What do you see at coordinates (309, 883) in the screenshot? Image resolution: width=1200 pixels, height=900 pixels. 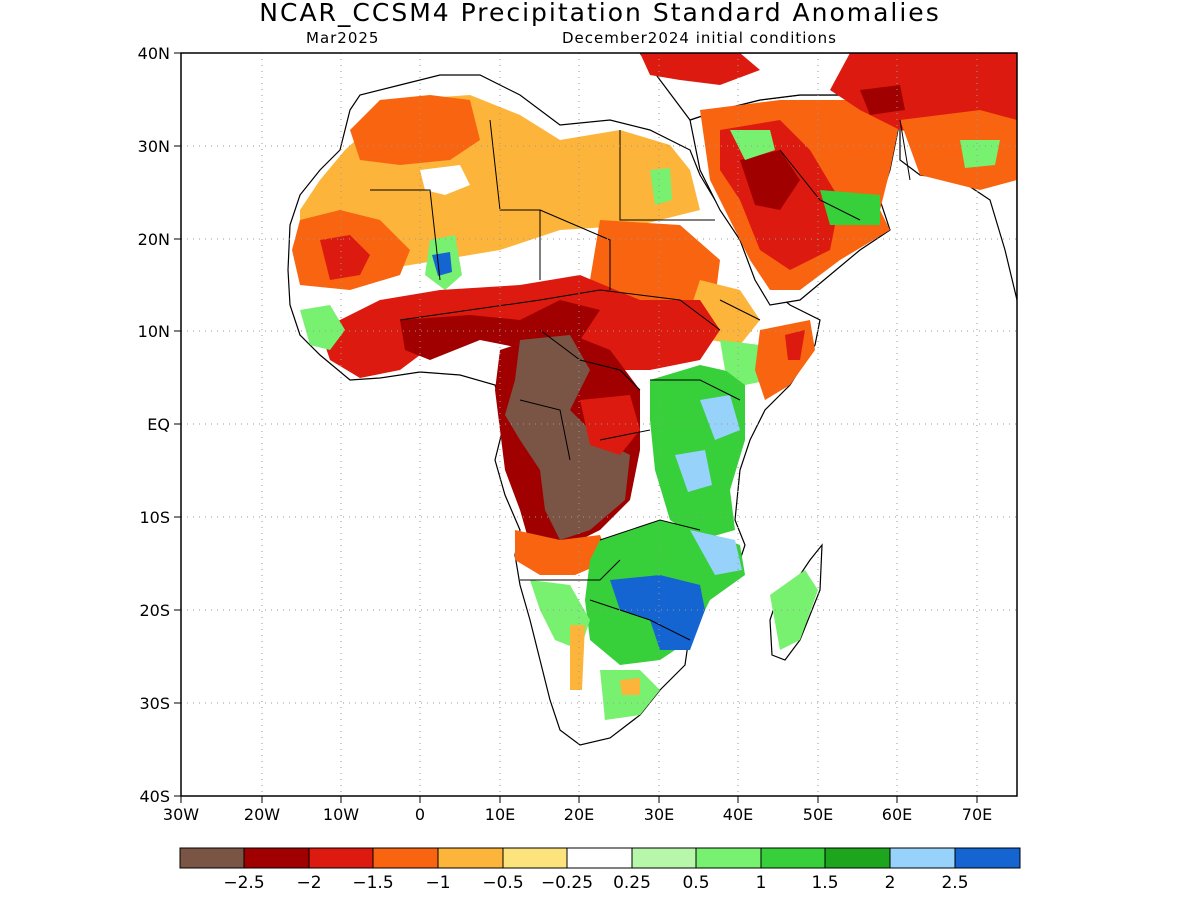 I see `cb-label-2: −2` at bounding box center [309, 883].